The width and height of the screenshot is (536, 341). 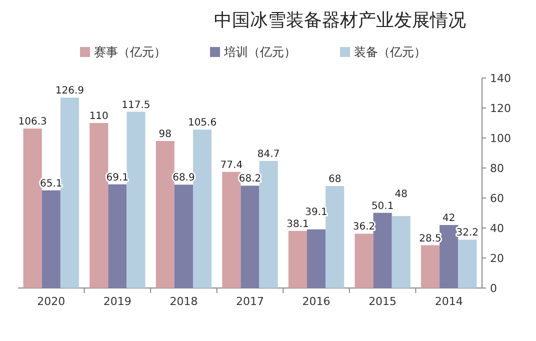 What do you see at coordinates (130, 52) in the screenshot?
I see `legend-label: 赛事（亿元）` at bounding box center [130, 52].